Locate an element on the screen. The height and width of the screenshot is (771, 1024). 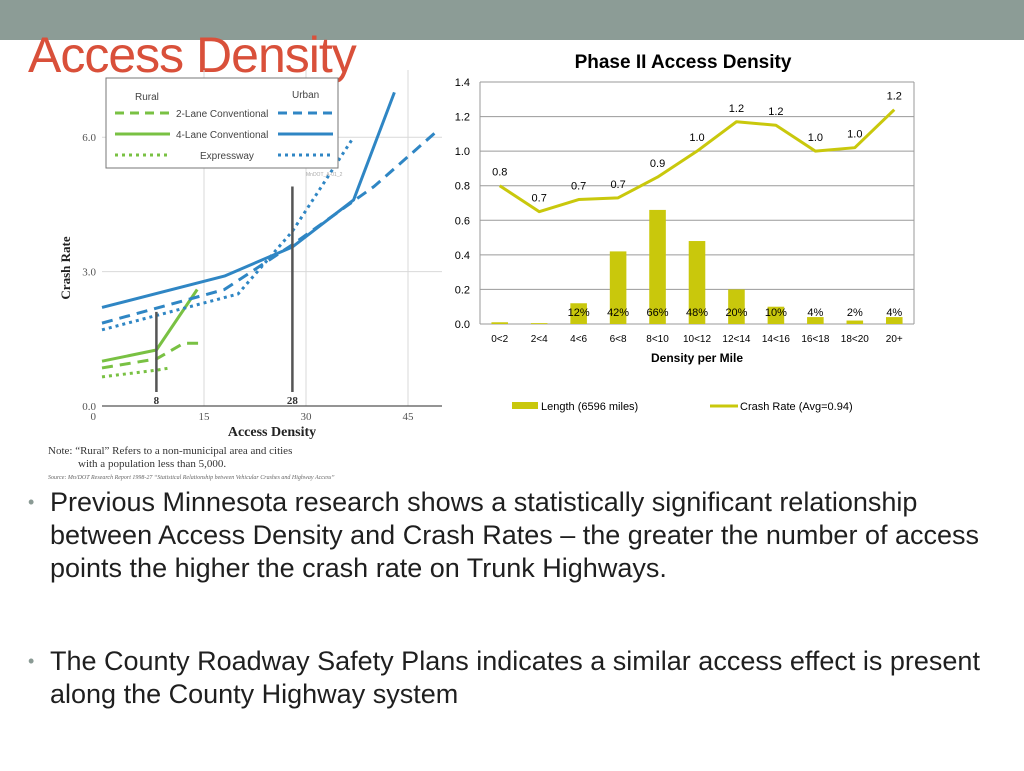
right-chart-x-tick-label: 6<8 is located at coordinates (618, 339).